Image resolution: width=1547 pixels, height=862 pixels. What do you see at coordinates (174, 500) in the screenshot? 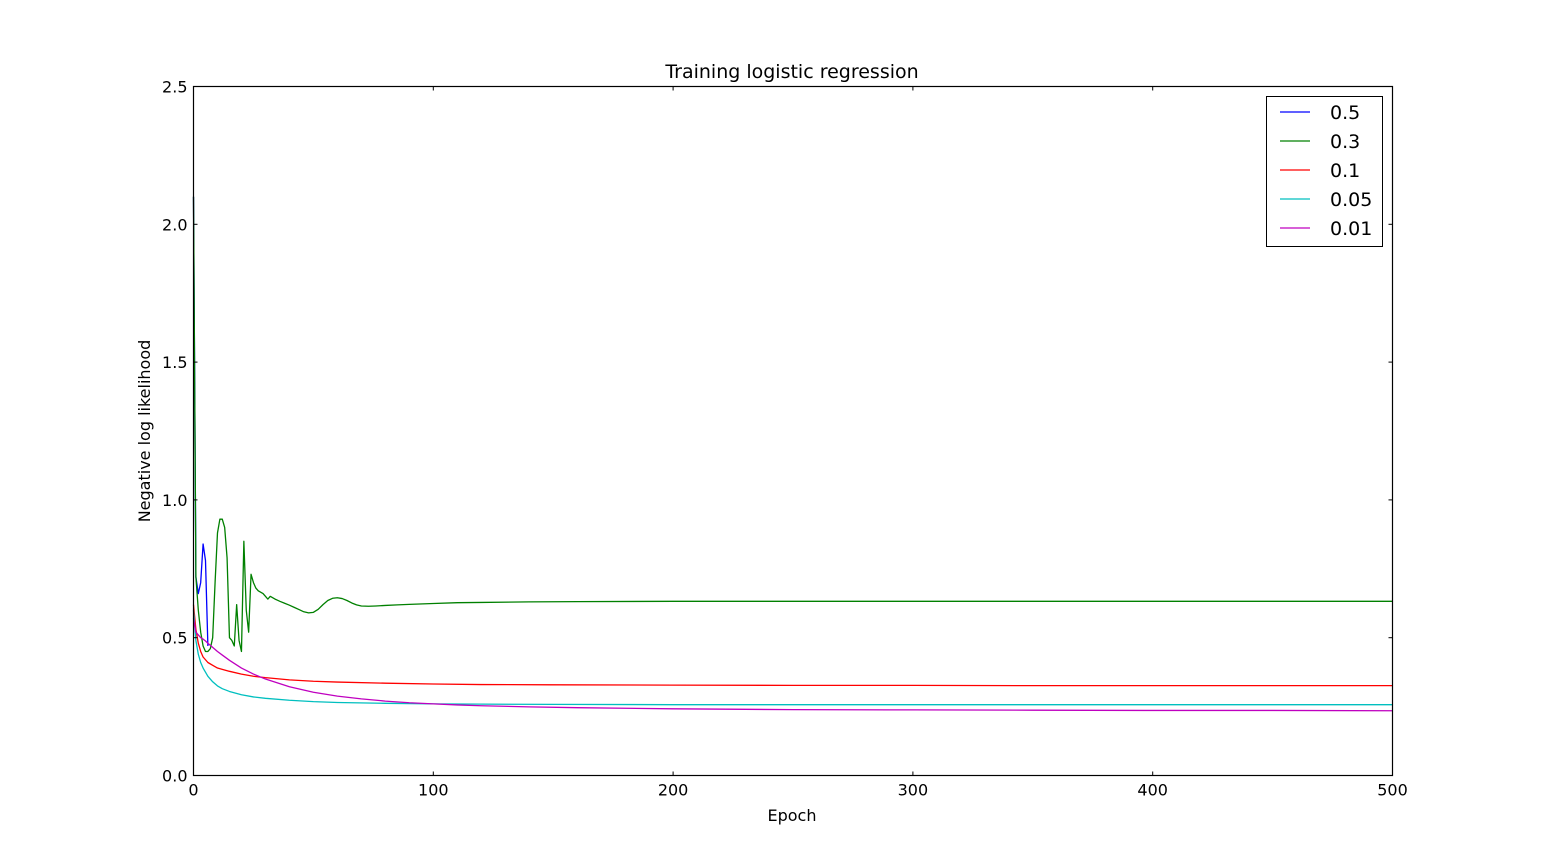
I see `y-tick-label: 1.0` at bounding box center [174, 500].